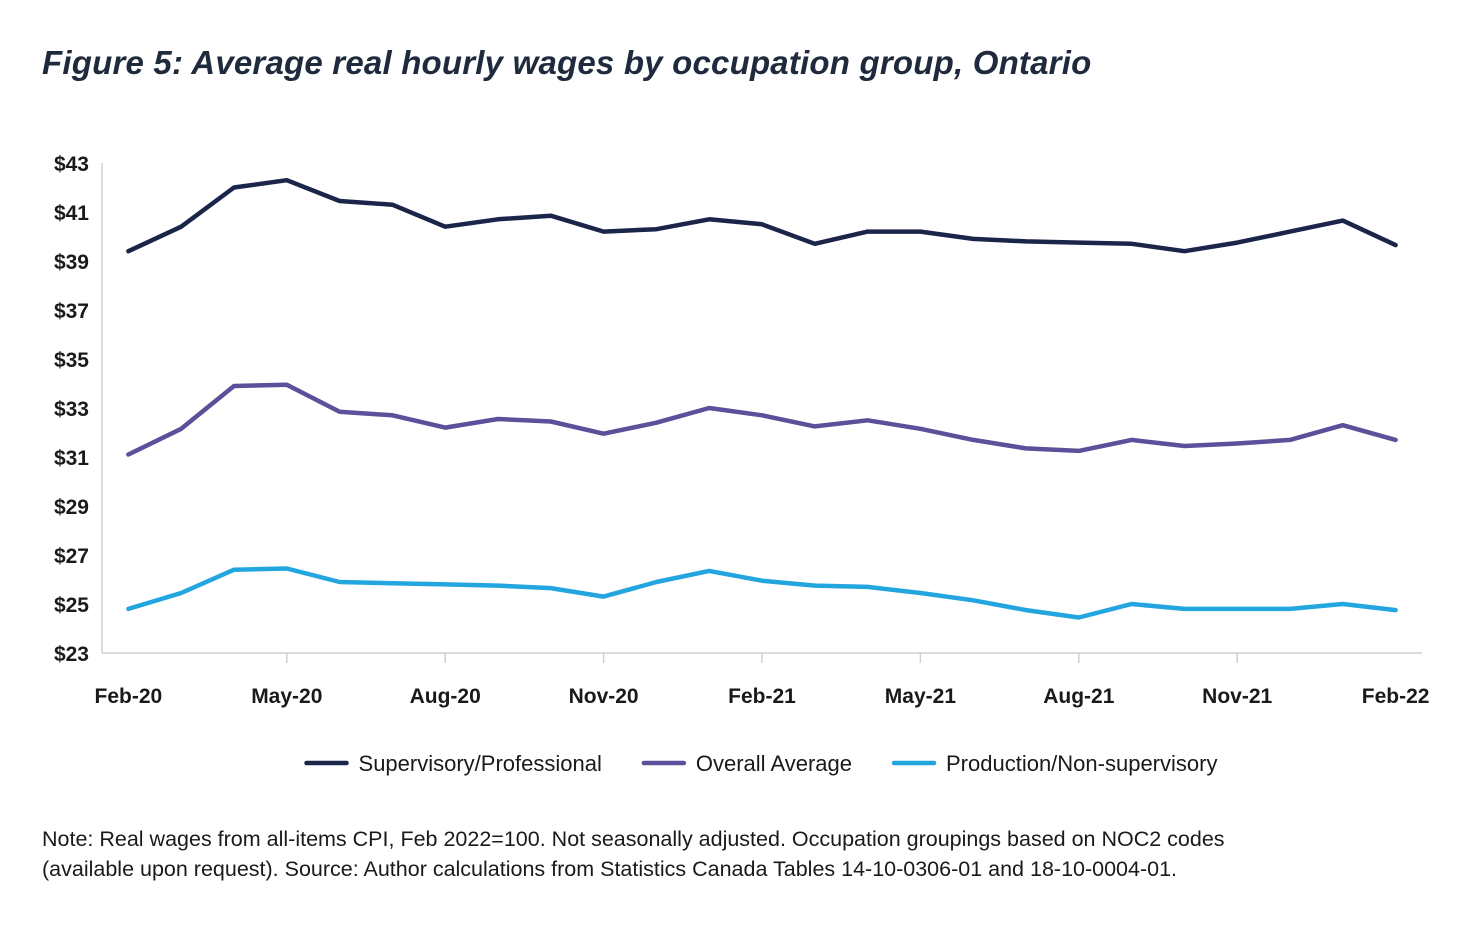 The width and height of the screenshot is (1477, 934). Describe the element at coordinates (762, 696) in the screenshot. I see `x-tick-label: Feb-21` at that location.